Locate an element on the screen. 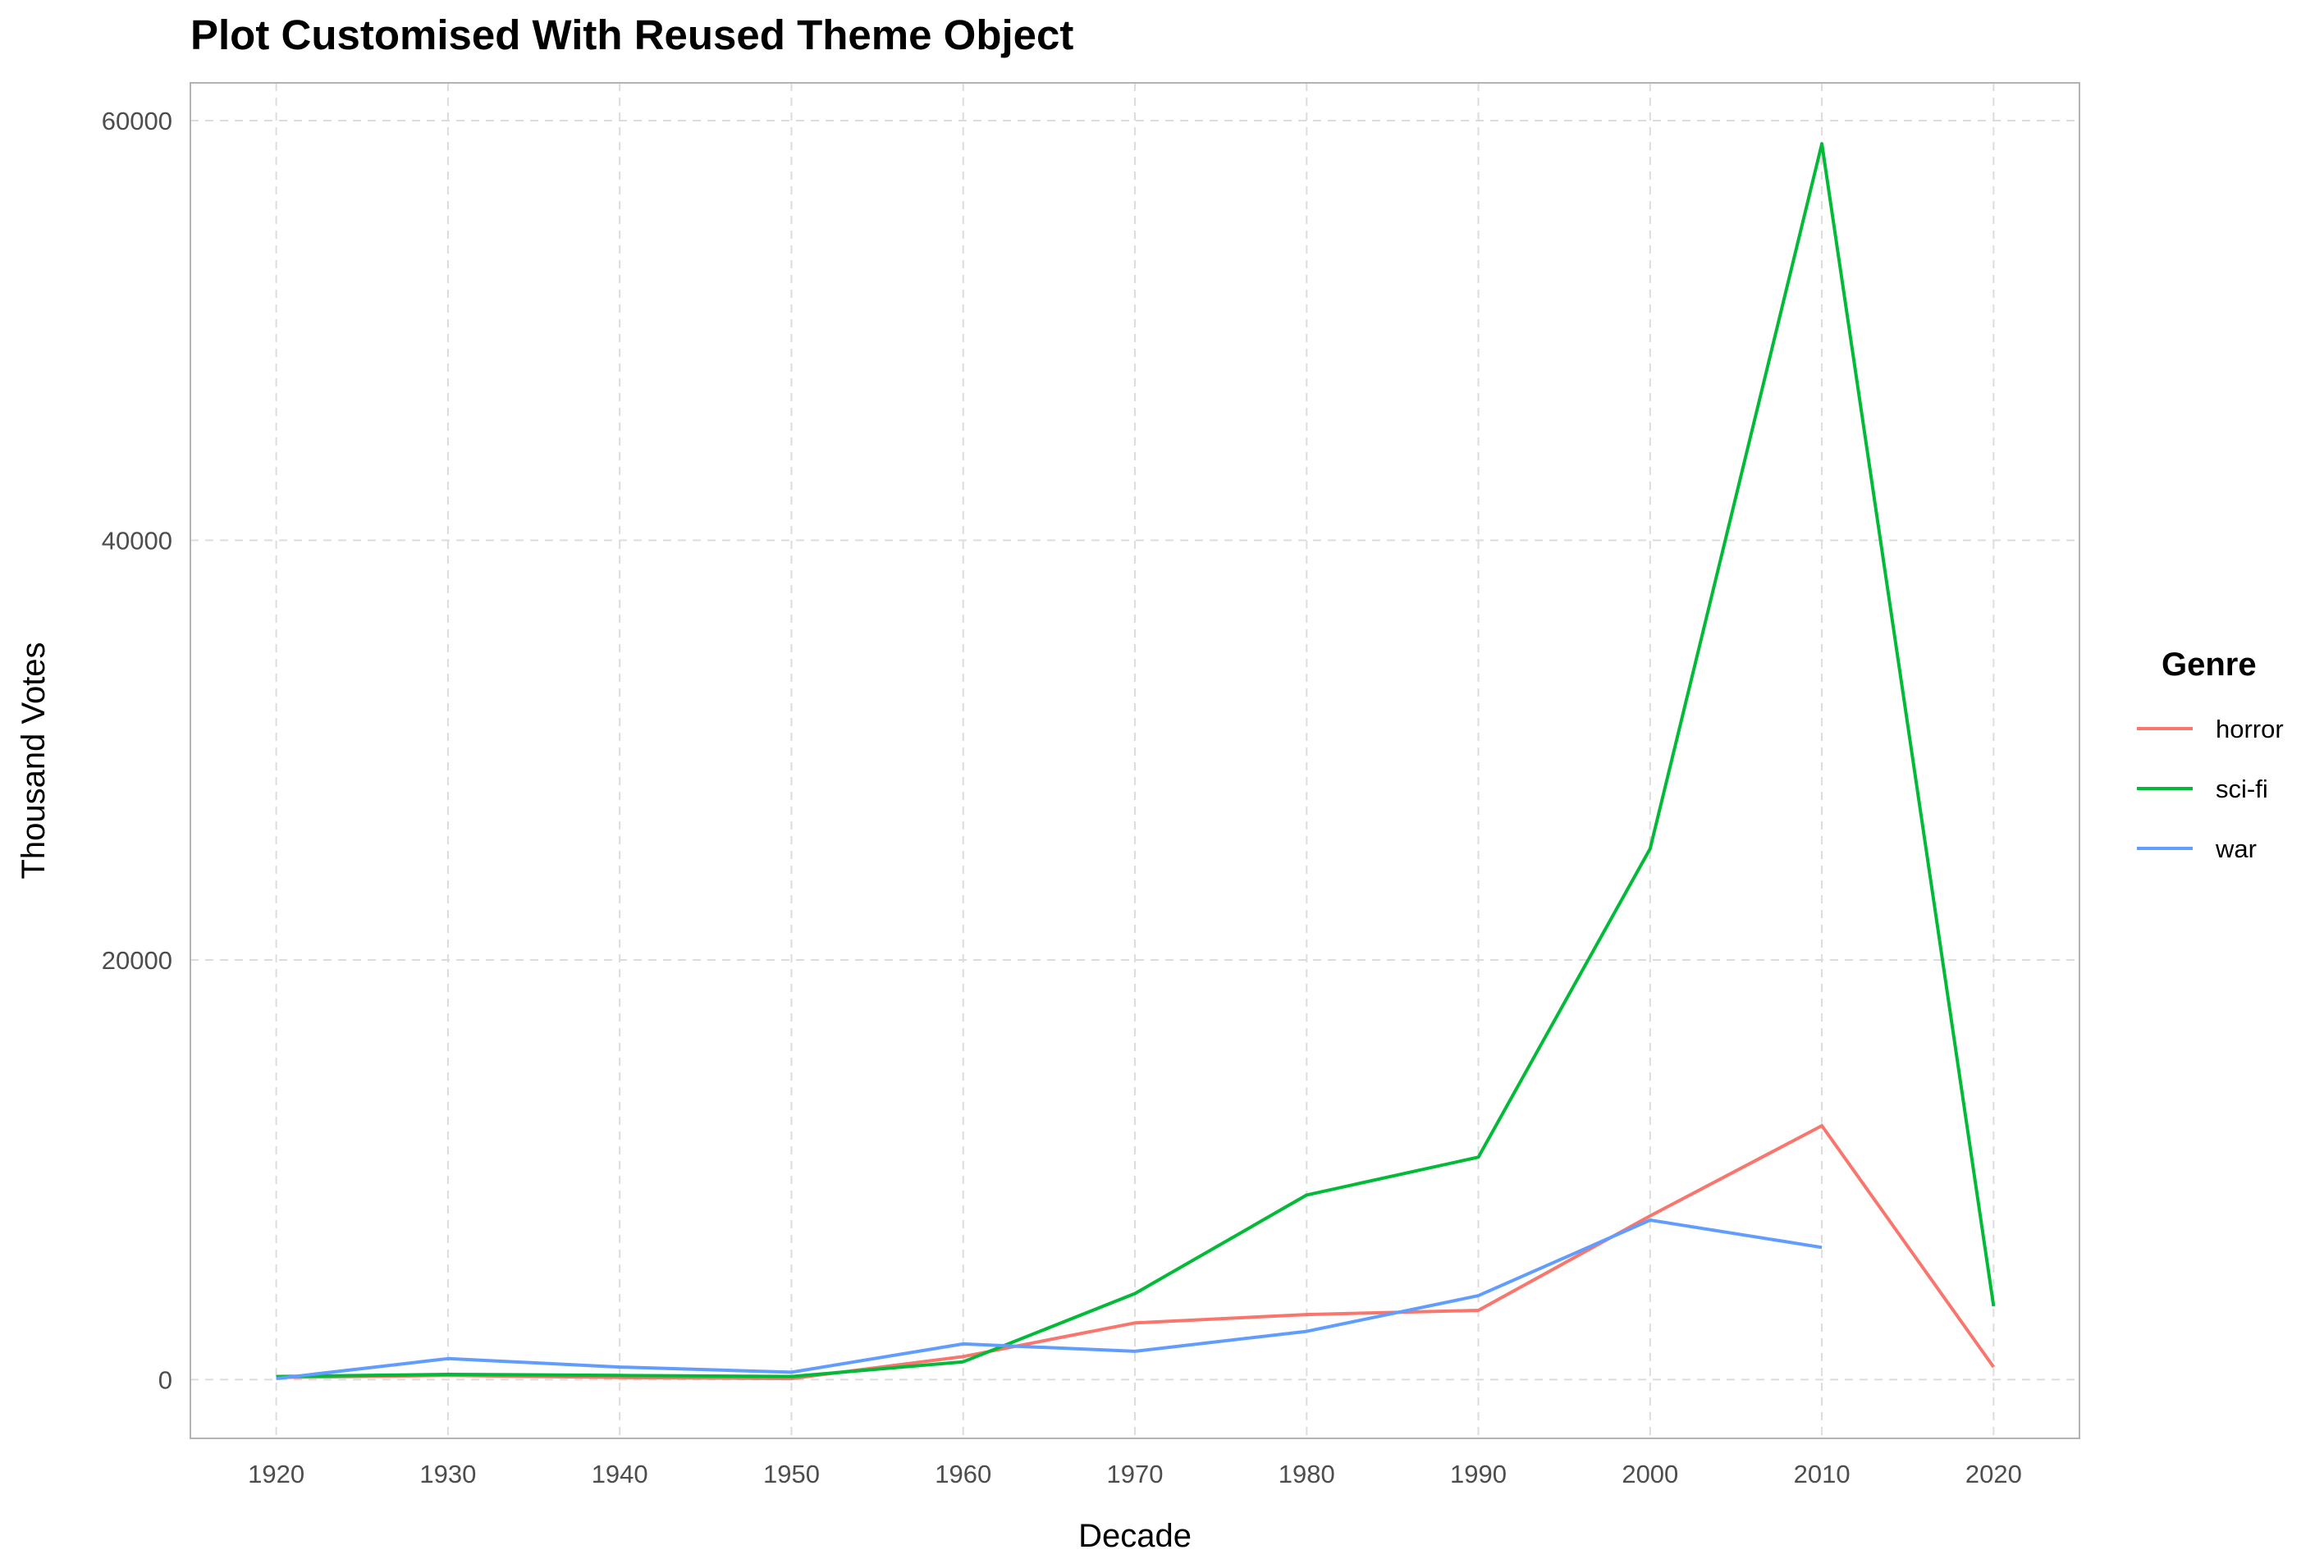 The image size is (2324, 1568). x-tick-label: 1930 is located at coordinates (447, 1474).